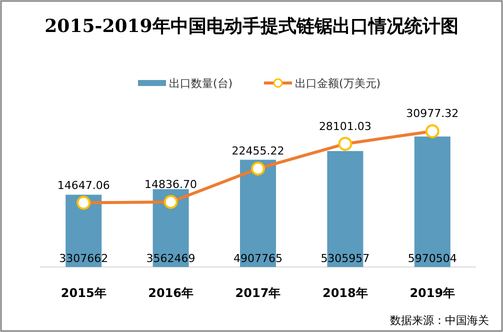  What do you see at coordinates (439, 320) in the screenshot?
I see `source-note: 数据来源：中国海关` at bounding box center [439, 320].